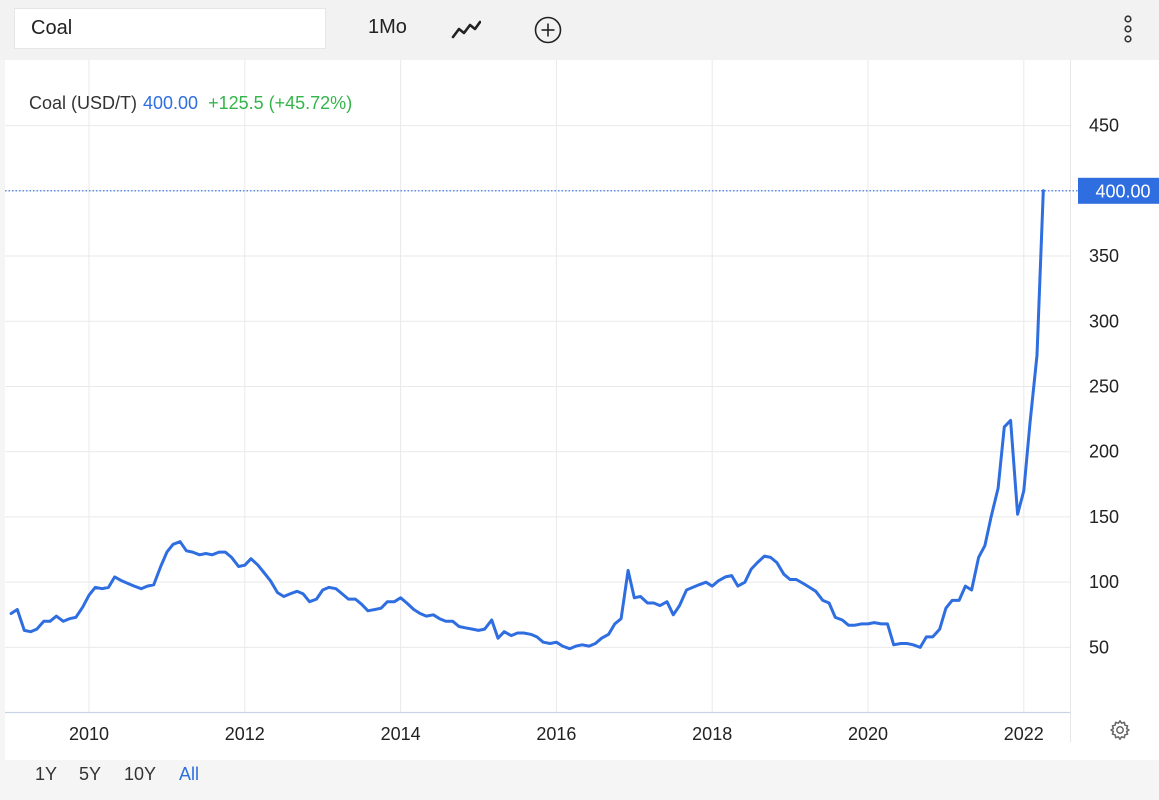 This screenshot has width=1159, height=800. I want to click on x-tick-label: 2020, so click(868, 734).